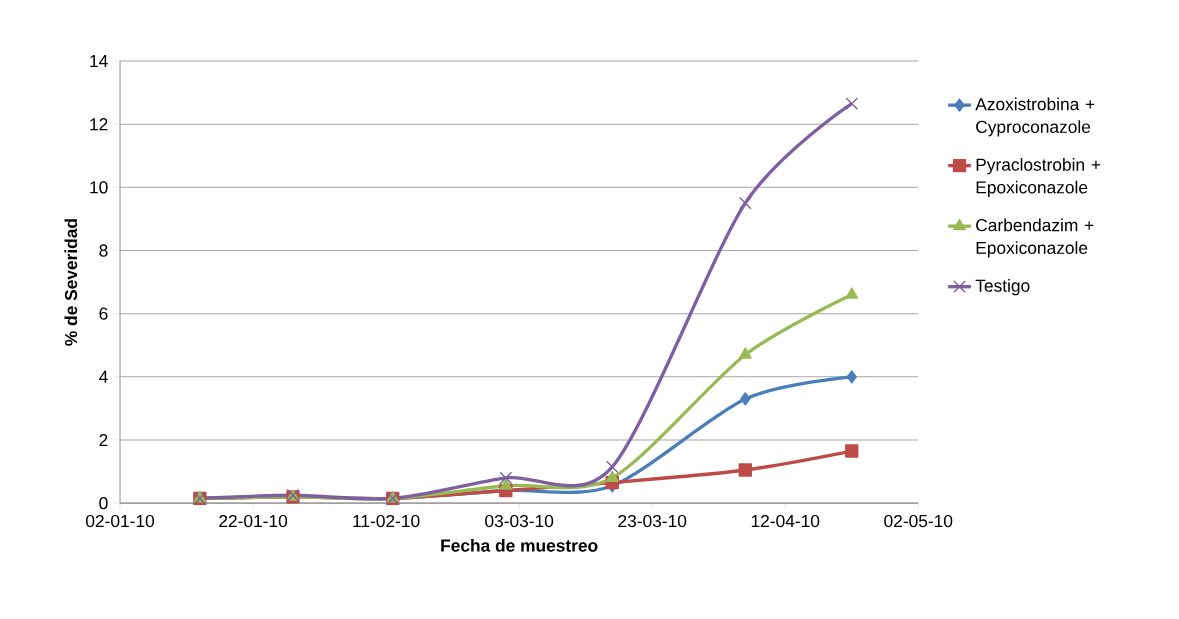 This screenshot has height=619, width=1179. Describe the element at coordinates (785, 521) in the screenshot. I see `x-tick-label: 12-04-10` at that location.